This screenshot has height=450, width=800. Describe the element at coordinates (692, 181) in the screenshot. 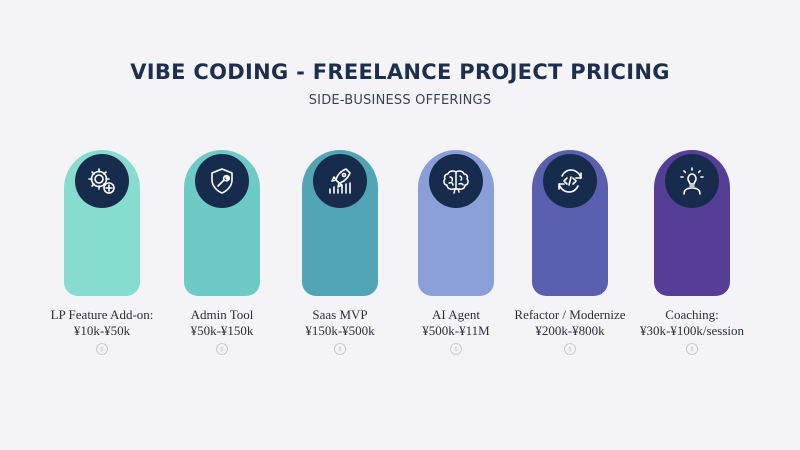

I see `lightbulb-person-icon` at that location.